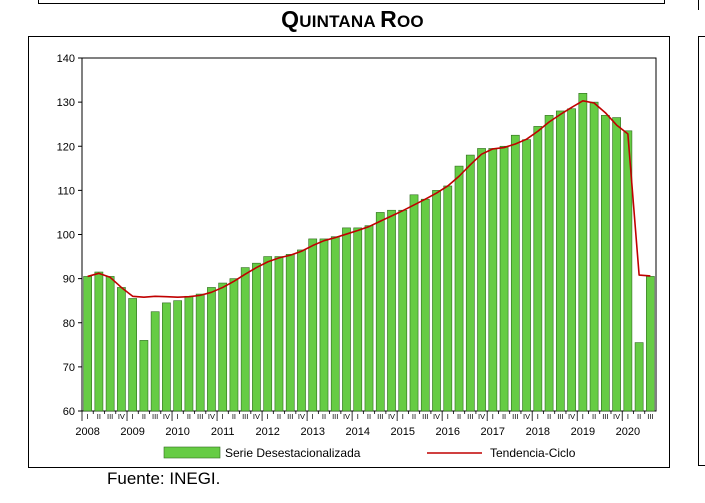 The image size is (705, 503). Describe the element at coordinates (403, 432) in the screenshot. I see `year-label: 2015` at that location.